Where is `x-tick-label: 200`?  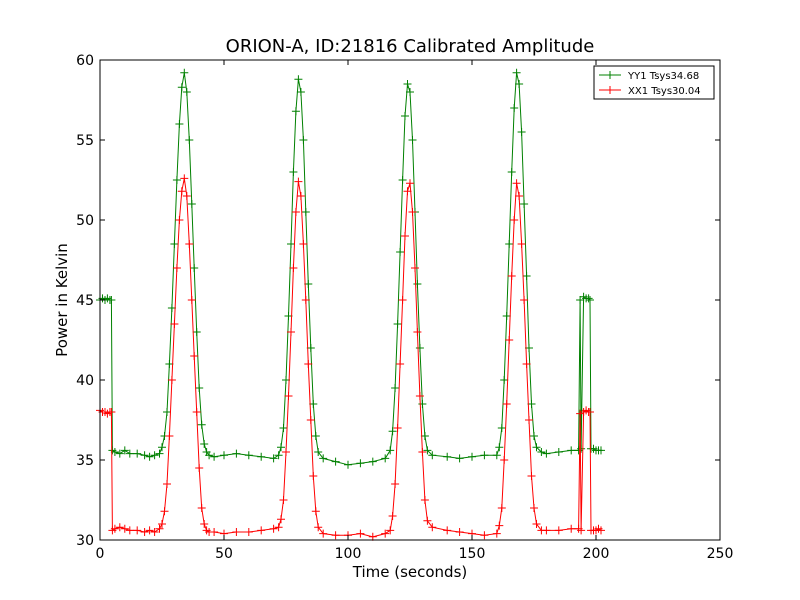 x-tick-label: 200 is located at coordinates (596, 554).